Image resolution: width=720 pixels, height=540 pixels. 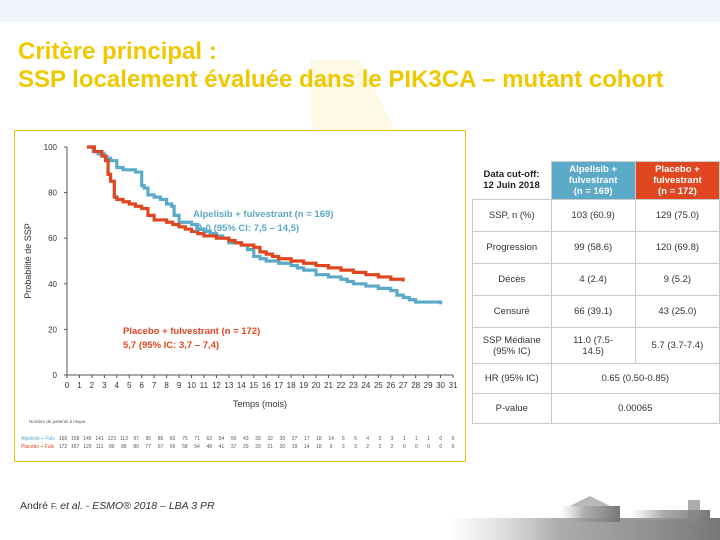 I want to click on km-curve-placebo, so click(x=245, y=213).